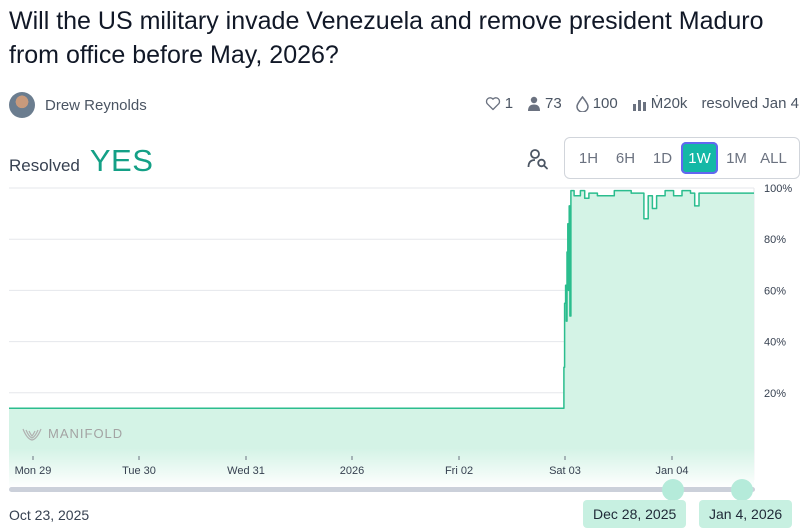  I want to click on market-stats: 1 73 100 Ṁ20k resolved Jan 4, so click(635, 103).